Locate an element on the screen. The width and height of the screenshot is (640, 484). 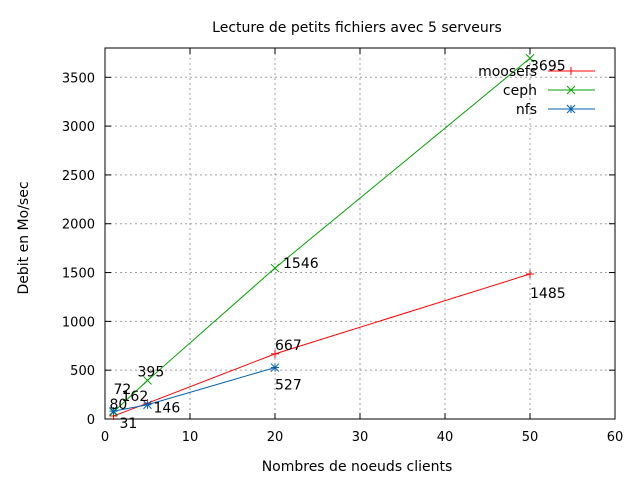
data-label-ceph: 395 is located at coordinates (151, 372).